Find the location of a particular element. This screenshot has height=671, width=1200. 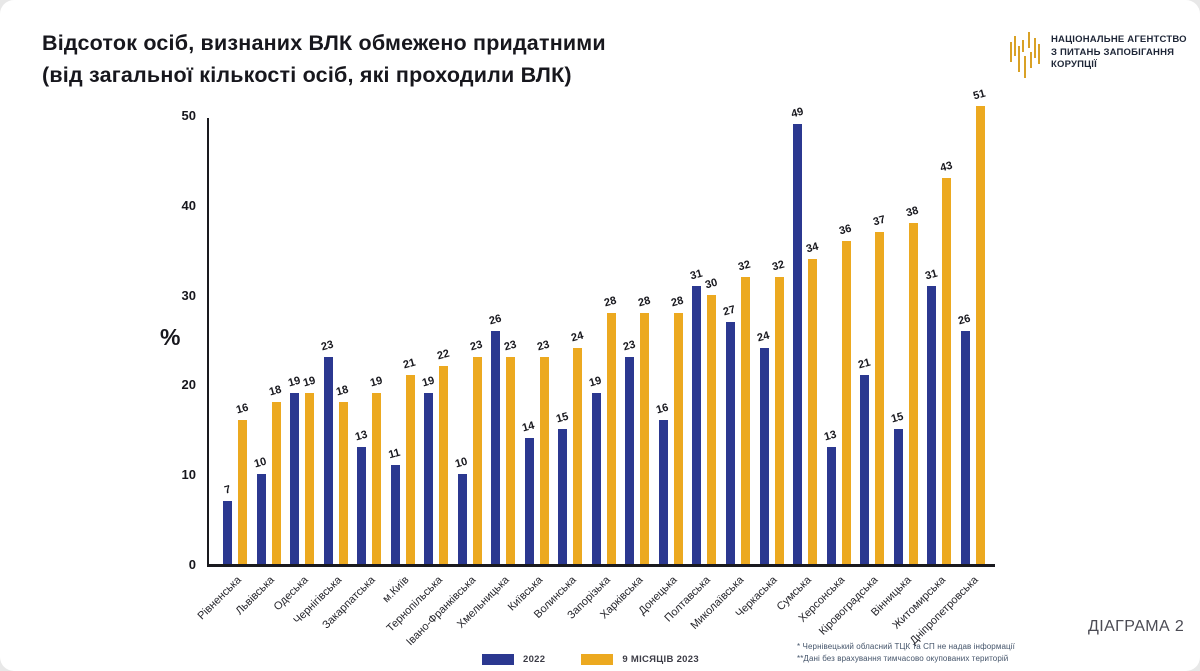

bar-group: 14 23 Київська is located at coordinates (528, 365).